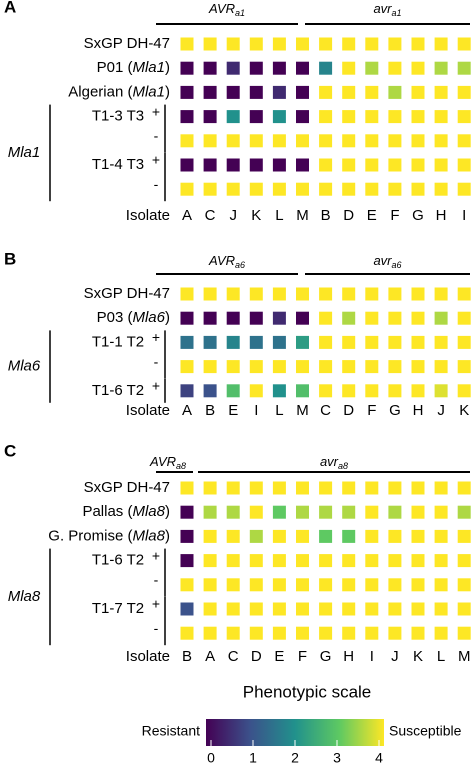  I want to click on legend-min-label: Resistant, so click(171, 731).